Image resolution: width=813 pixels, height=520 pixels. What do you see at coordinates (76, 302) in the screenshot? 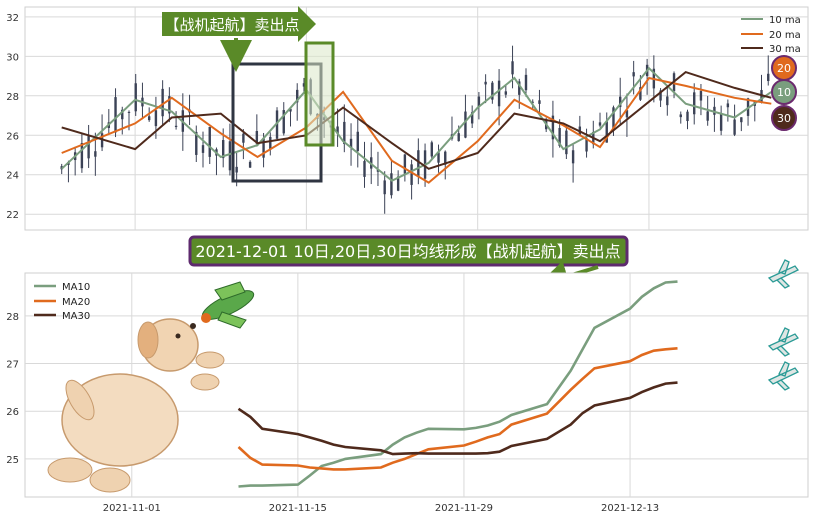
I see `legend-ma20: MA20` at bounding box center [76, 302].